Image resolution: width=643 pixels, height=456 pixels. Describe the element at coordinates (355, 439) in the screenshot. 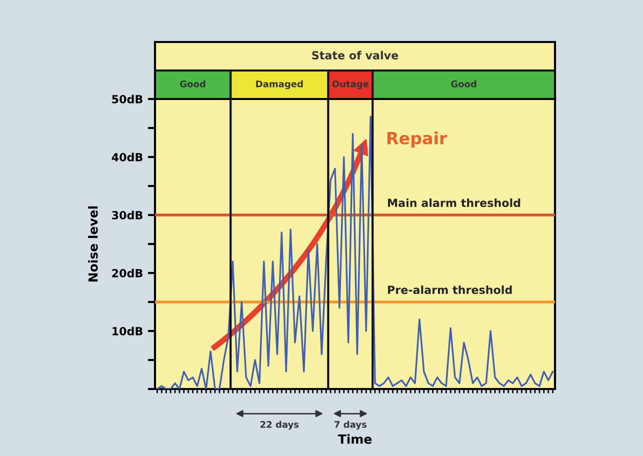

I see `x-axis-title: Time` at that location.